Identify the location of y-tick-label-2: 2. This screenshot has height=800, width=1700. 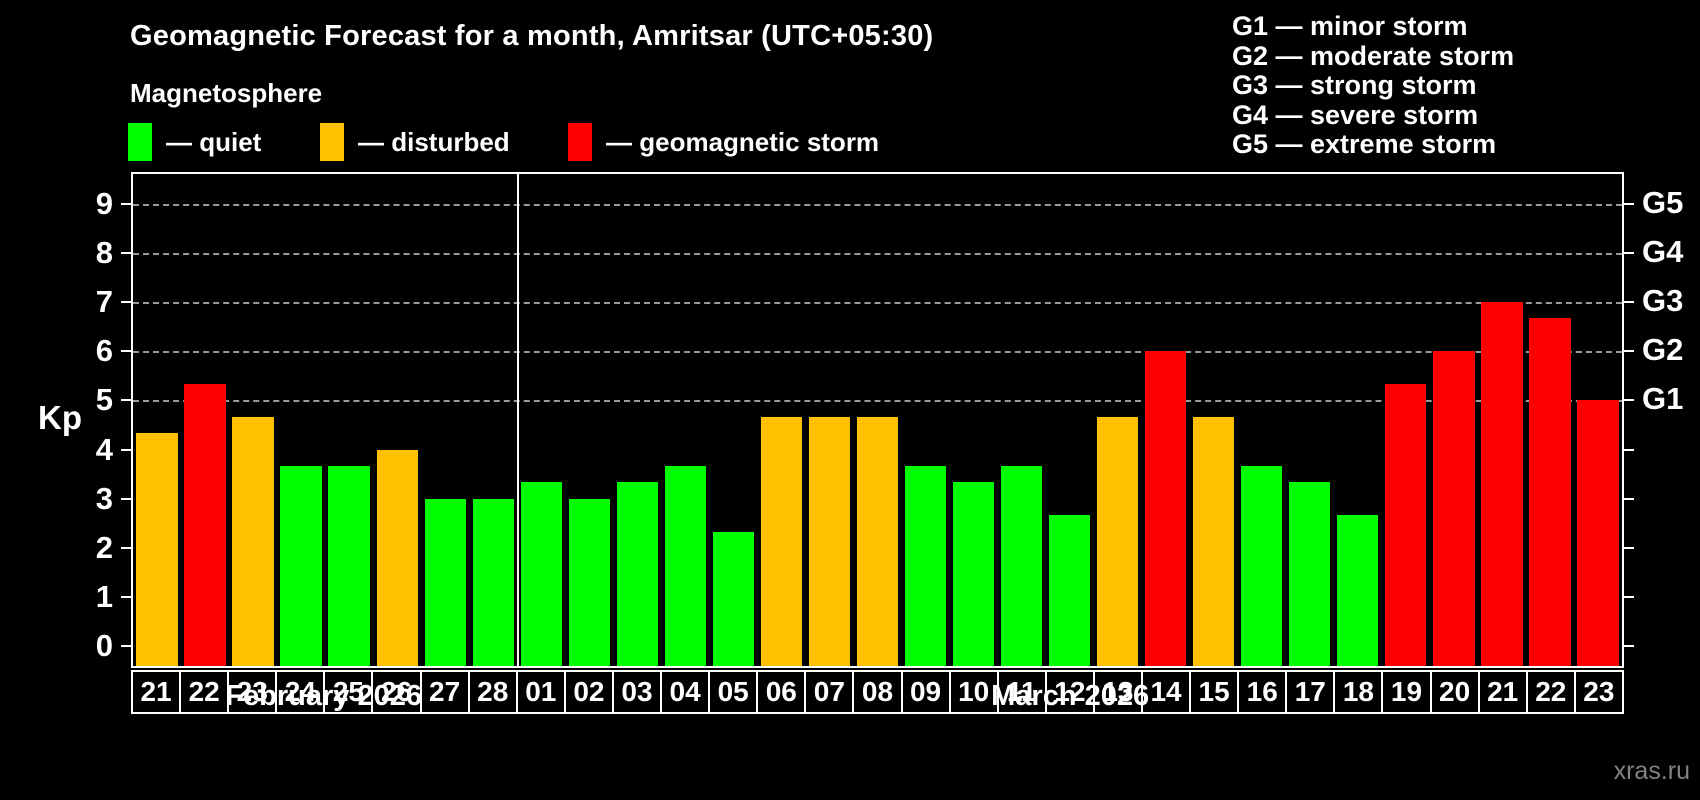
(104, 547).